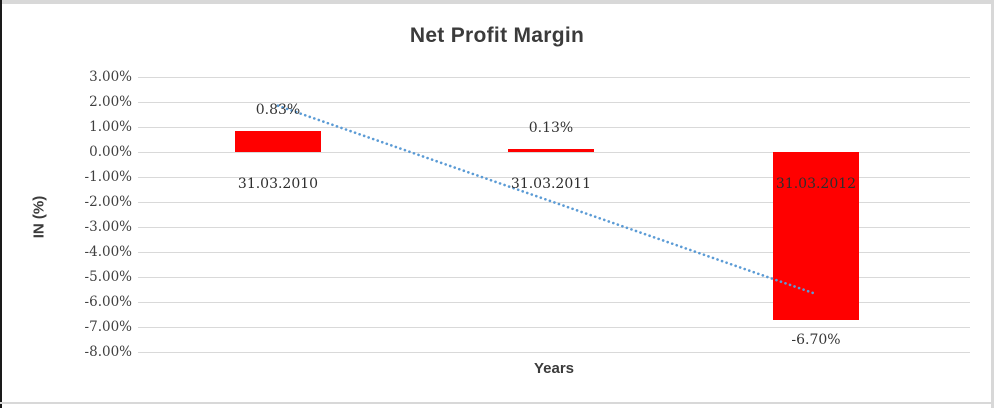  Describe the element at coordinates (110, 77) in the screenshot. I see `y-tick-label: 3.00%` at that location.